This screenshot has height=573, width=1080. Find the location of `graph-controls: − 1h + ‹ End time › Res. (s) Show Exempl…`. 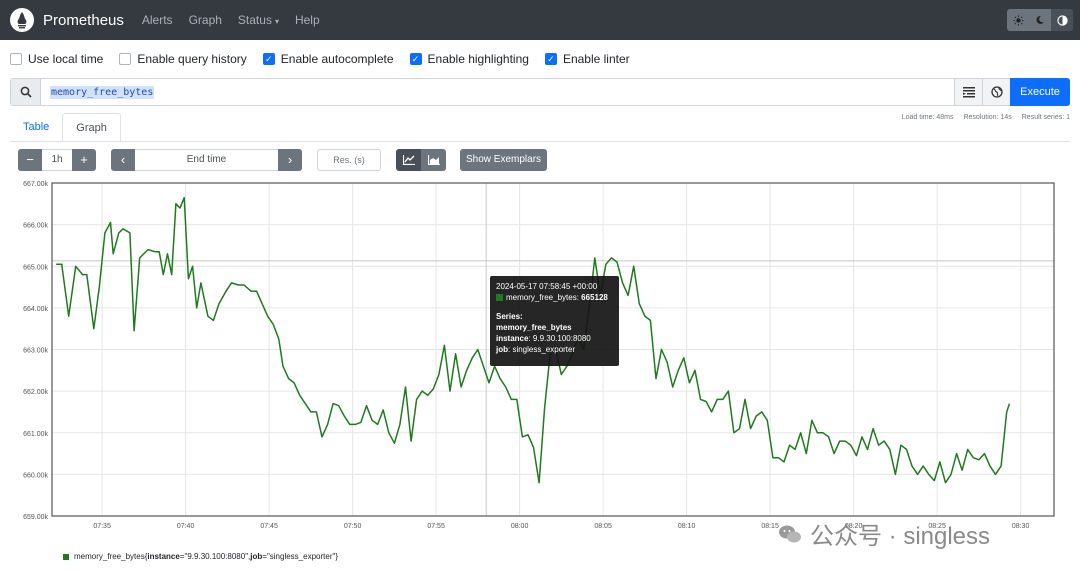

graph-controls: − 1h + ‹ End time › Res. (s) Show Exempl… is located at coordinates (283, 159).